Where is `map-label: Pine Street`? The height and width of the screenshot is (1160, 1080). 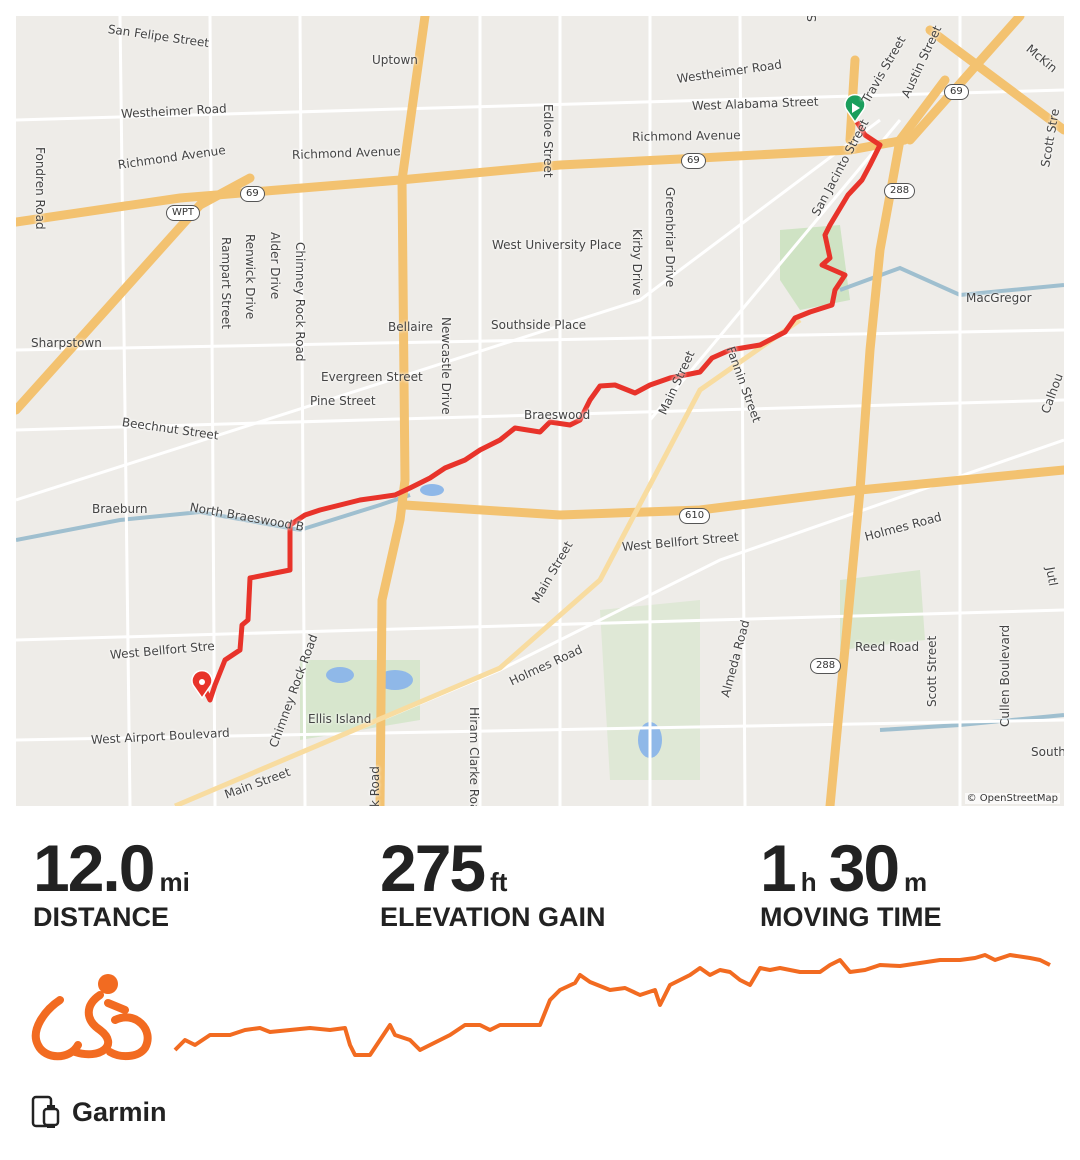 map-label: Pine Street is located at coordinates (343, 401).